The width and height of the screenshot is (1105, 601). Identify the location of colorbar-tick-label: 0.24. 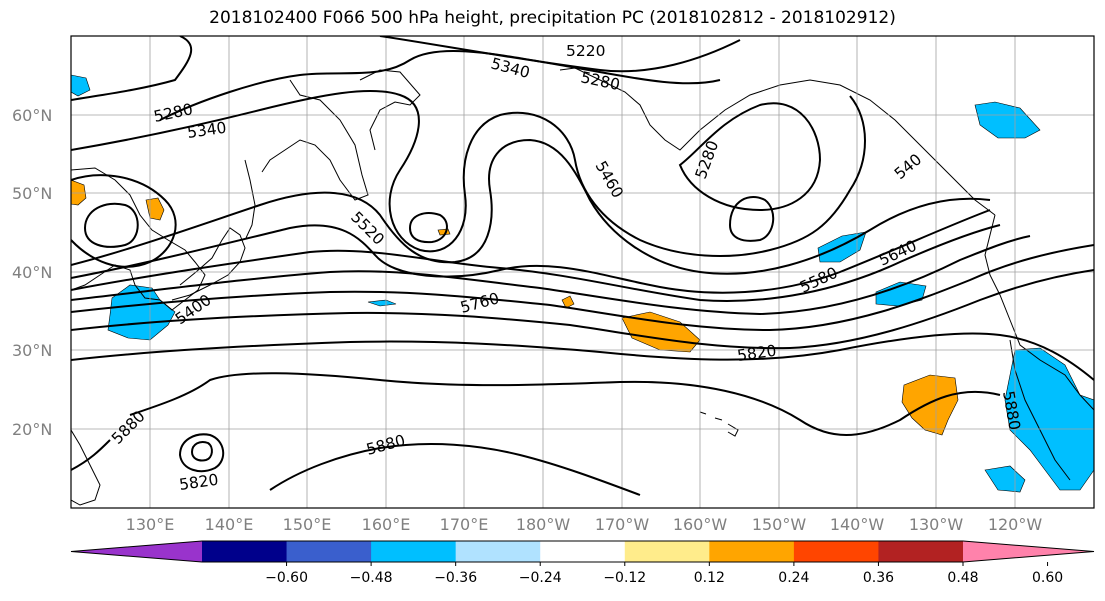
(793, 578).